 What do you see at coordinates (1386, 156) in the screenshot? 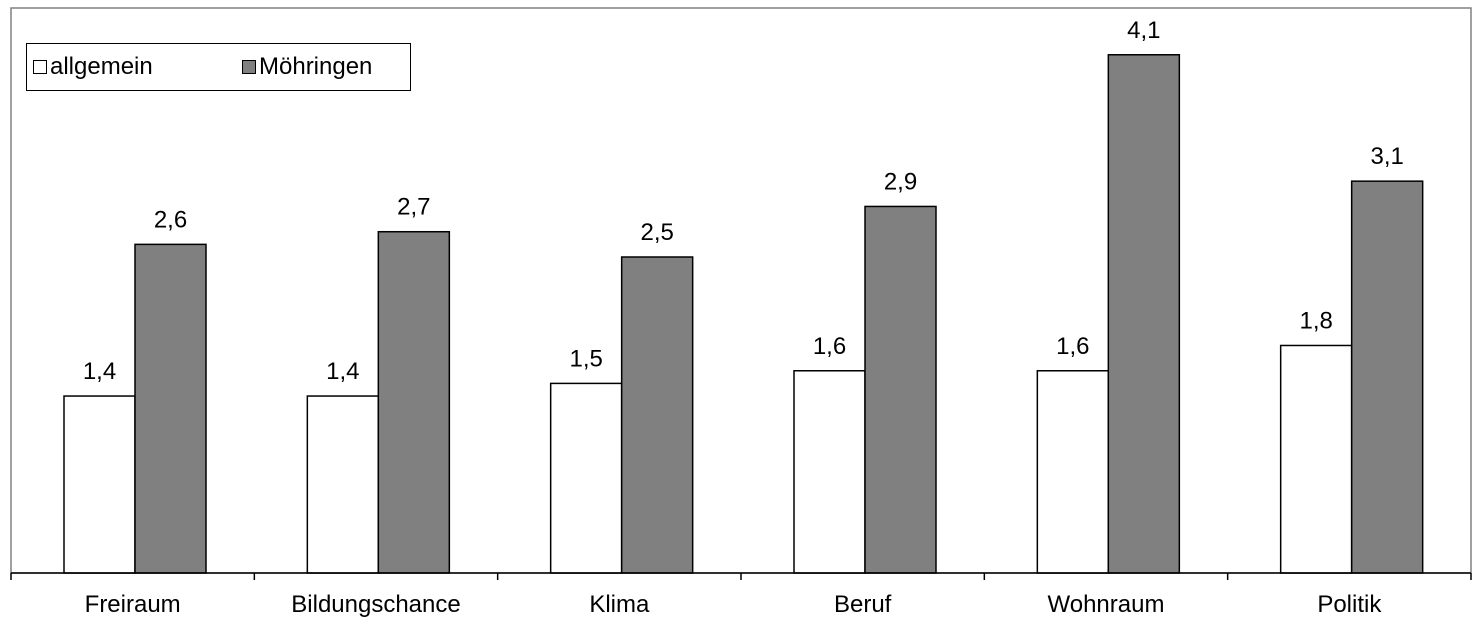
I see `value-label-moehringen-politik: 3,1` at bounding box center [1386, 156].